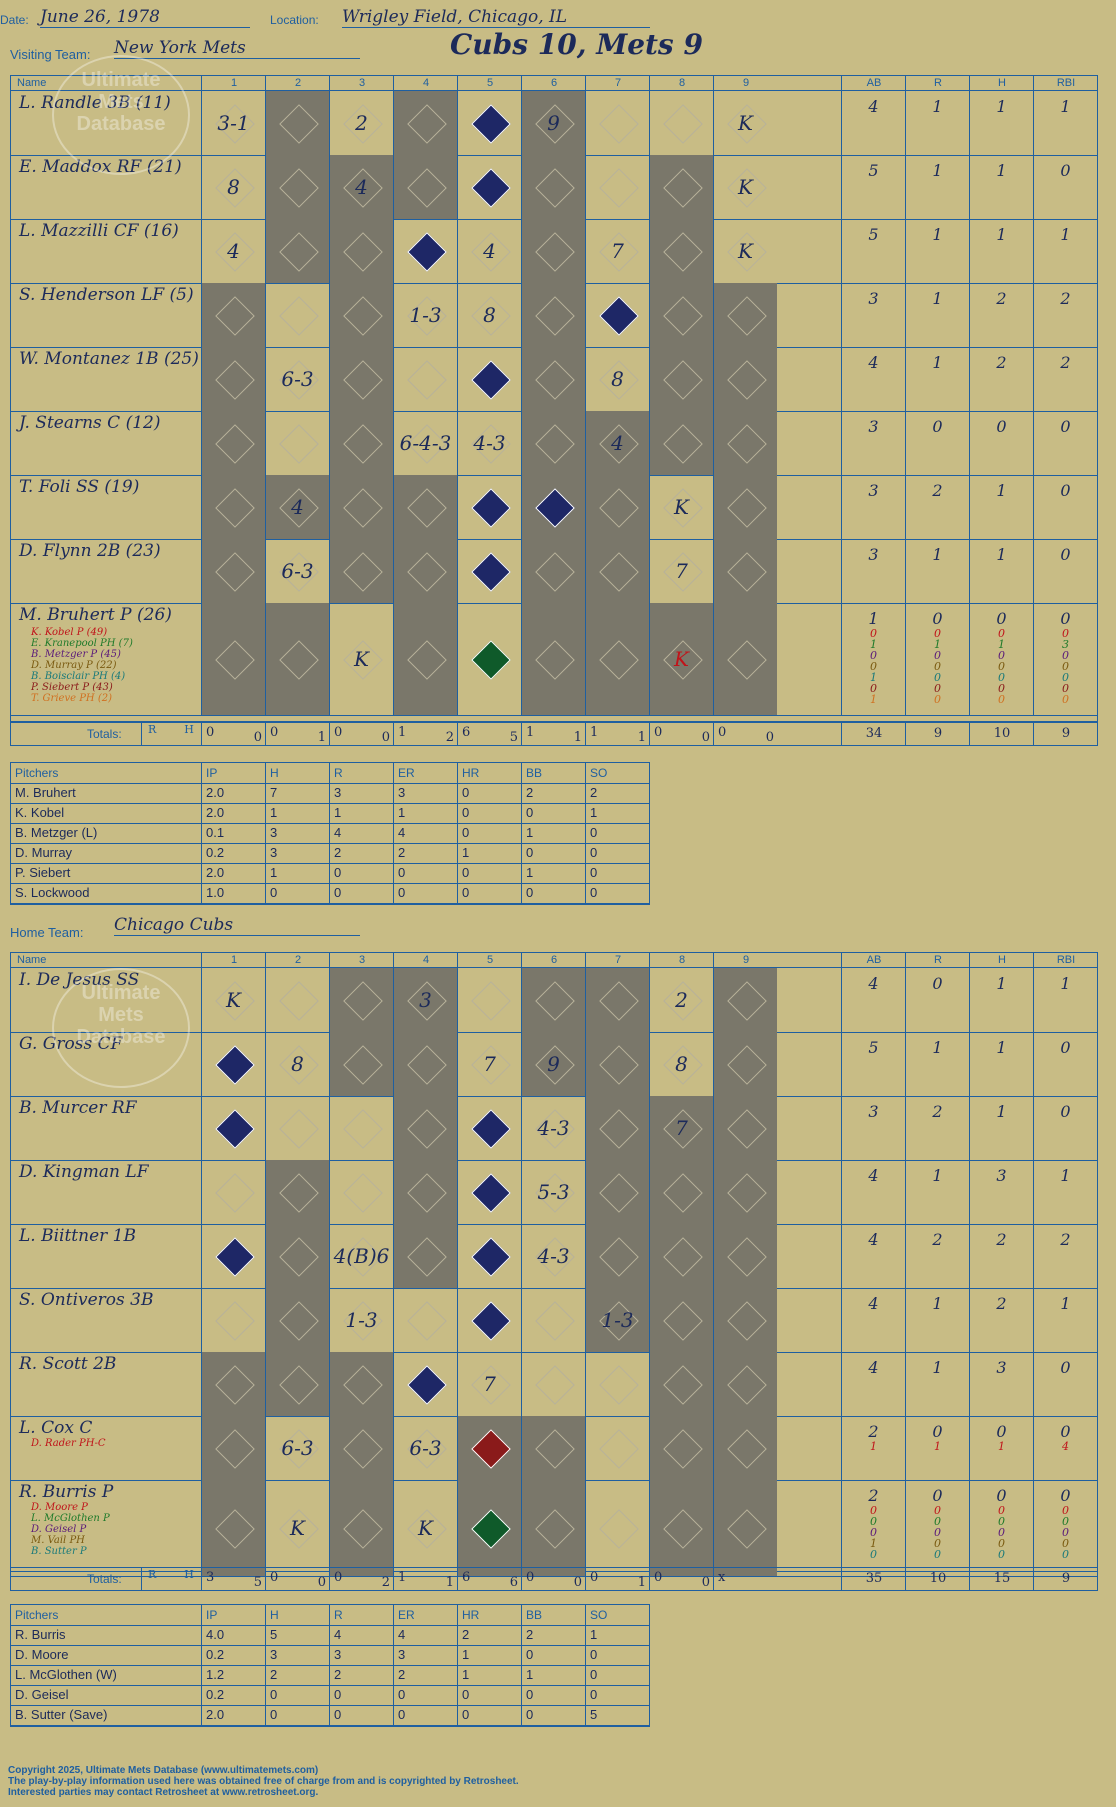 The height and width of the screenshot is (1807, 1116). I want to click on pitching-cell: K. Kobel, so click(40, 812).